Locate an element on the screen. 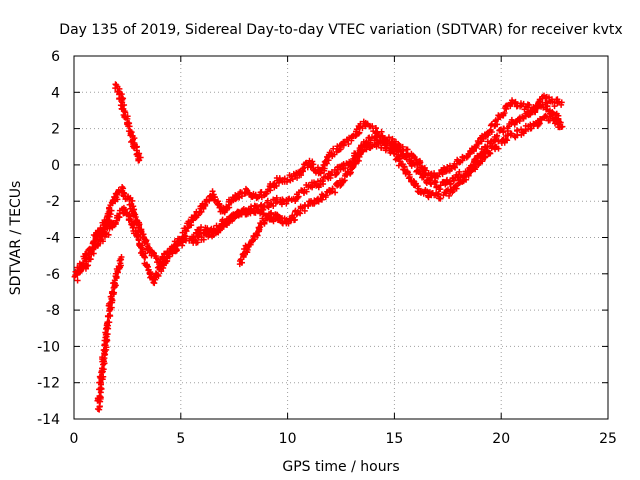 The image size is (640, 480). y-axis-label: SDTVAR / TECUs is located at coordinates (16, 238).